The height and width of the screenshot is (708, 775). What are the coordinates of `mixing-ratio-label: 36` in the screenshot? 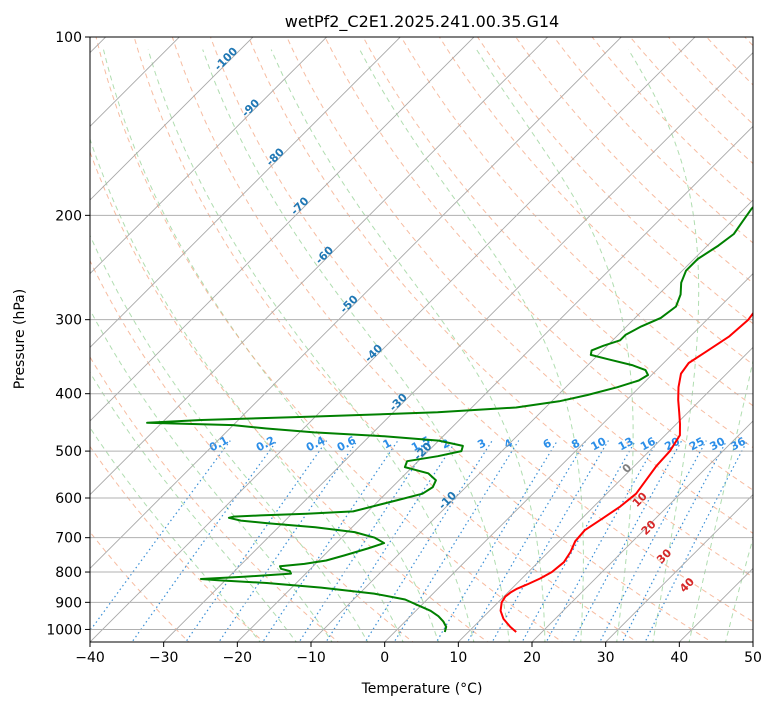 It's located at (738, 444).